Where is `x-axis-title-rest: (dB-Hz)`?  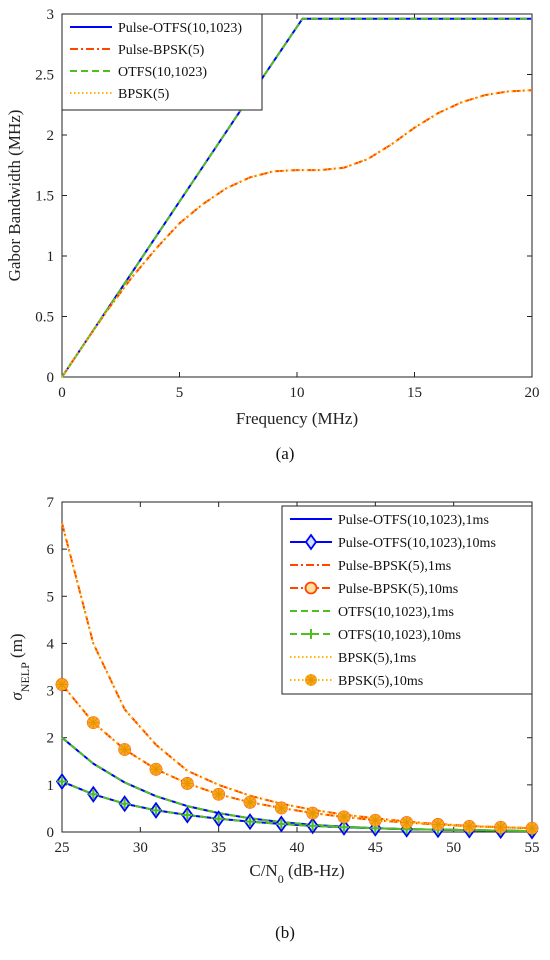
x-axis-title-rest: (dB-Hz) is located at coordinates (314, 870).